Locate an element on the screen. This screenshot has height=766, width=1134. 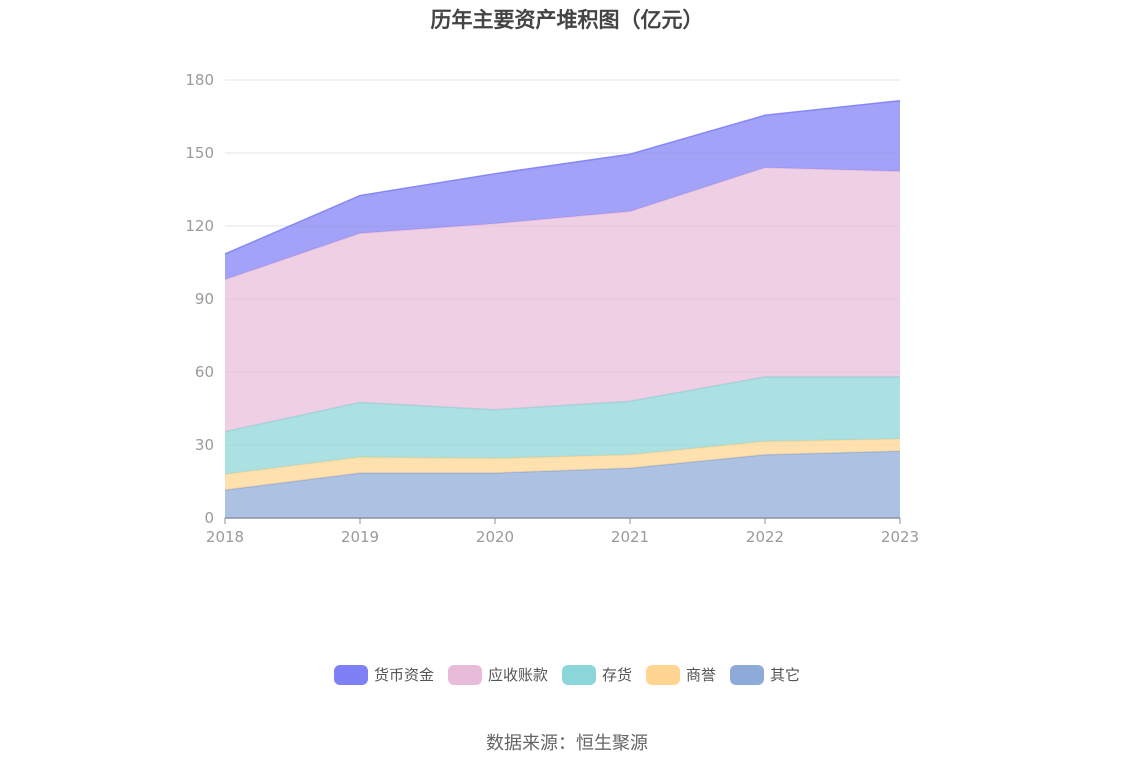
legend-item: 其它 is located at coordinates (765, 674).